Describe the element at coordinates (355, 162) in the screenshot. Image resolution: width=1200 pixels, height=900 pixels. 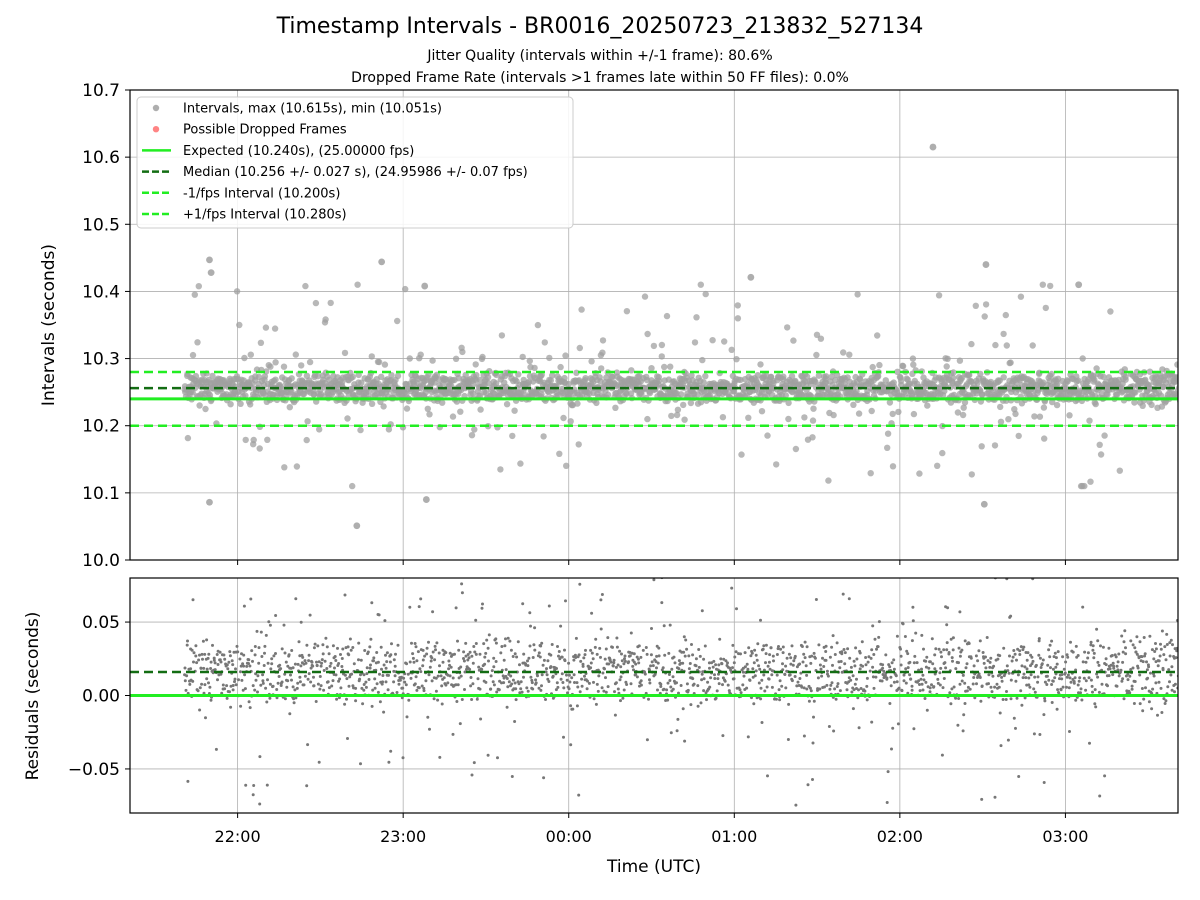
I see `legend-box` at that location.